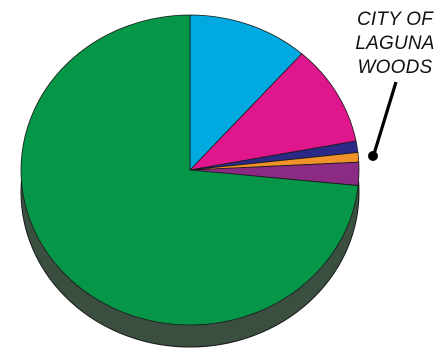  What do you see at coordinates (385, 118) in the screenshot?
I see `callout-leader-line` at bounding box center [385, 118].